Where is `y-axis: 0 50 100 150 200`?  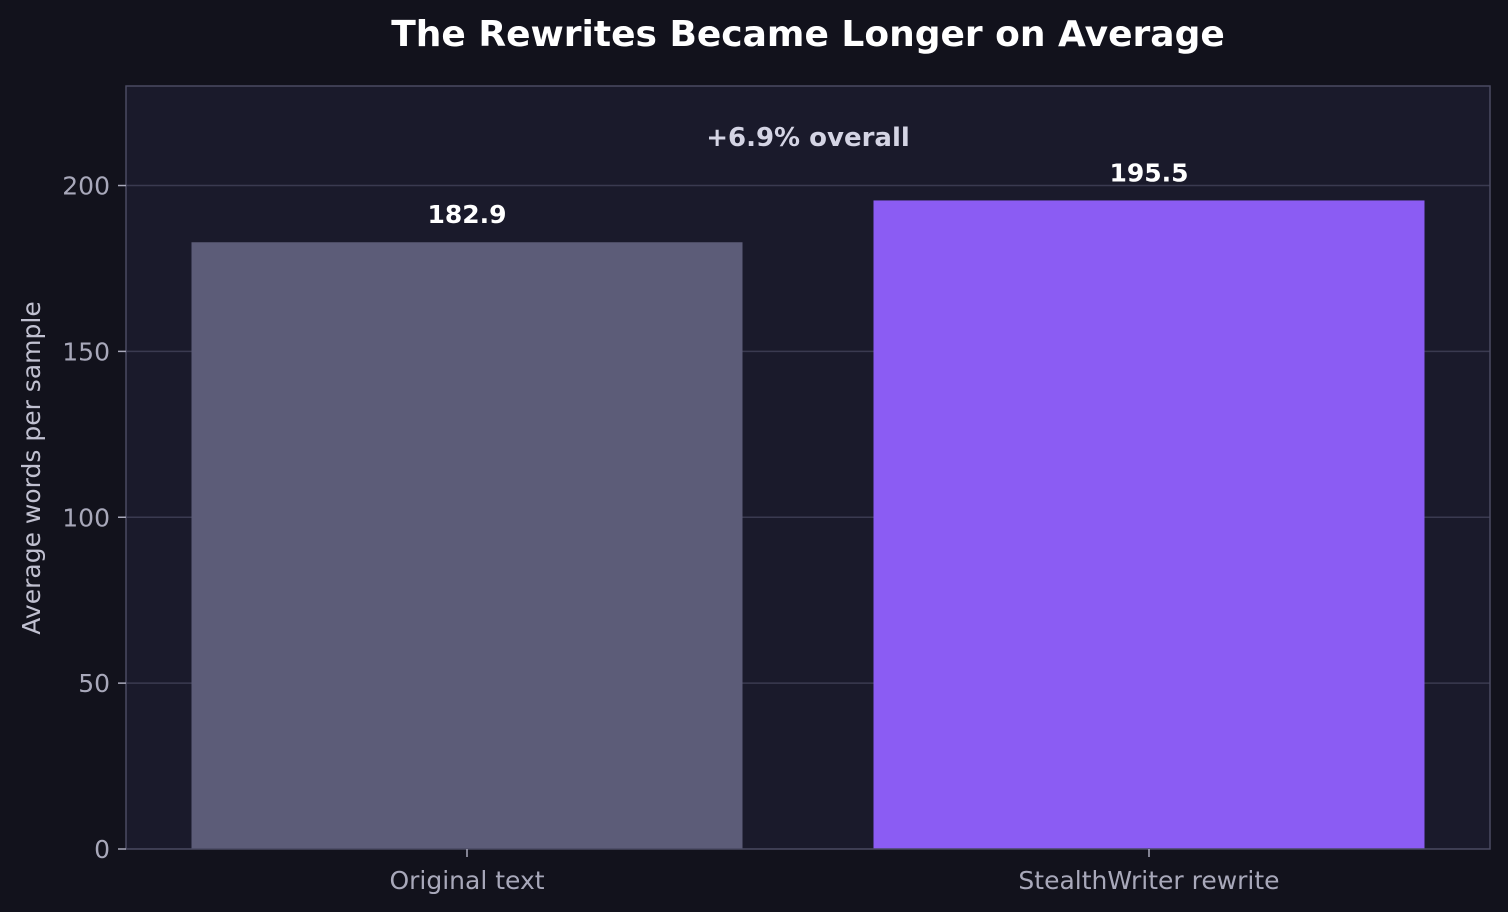
y-axis: 0 50 100 150 200 is located at coordinates (94, 518).